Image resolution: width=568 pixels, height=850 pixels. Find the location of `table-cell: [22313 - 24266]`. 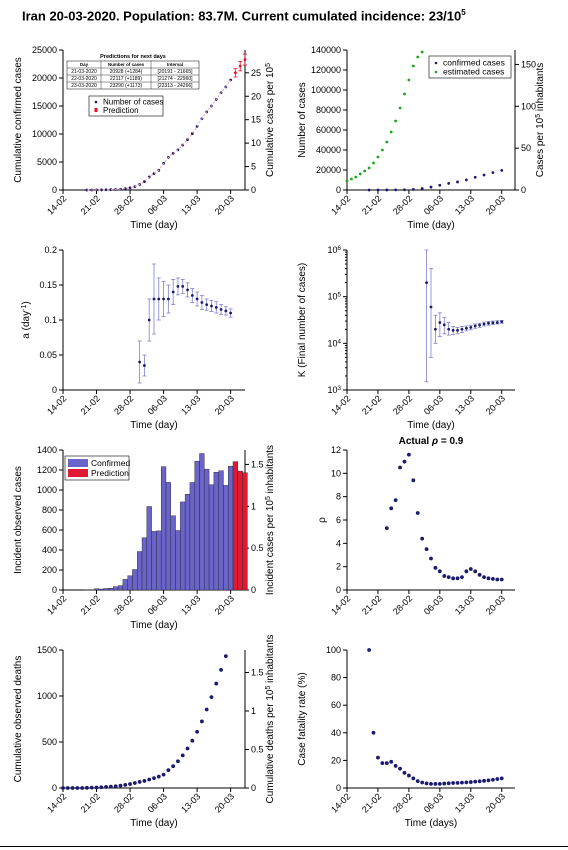

table-cell: [22313 - 24266] is located at coordinates (175, 86).